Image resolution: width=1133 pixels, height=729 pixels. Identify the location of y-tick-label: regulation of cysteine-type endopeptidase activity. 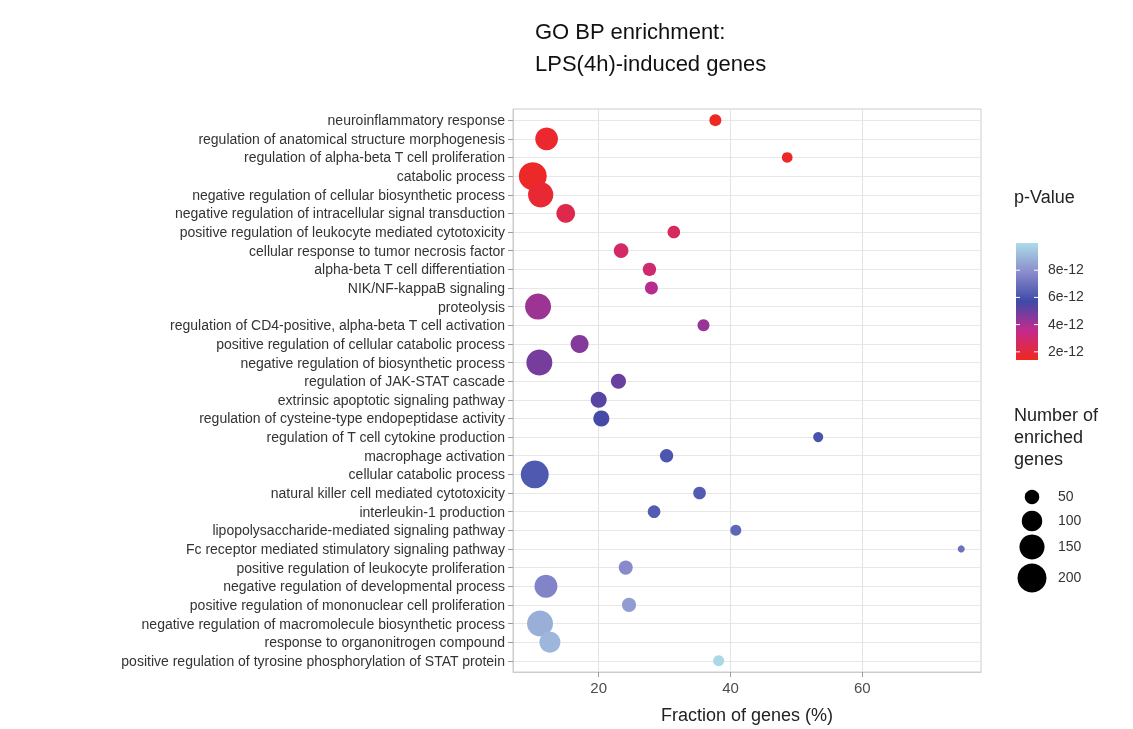
(352, 418).